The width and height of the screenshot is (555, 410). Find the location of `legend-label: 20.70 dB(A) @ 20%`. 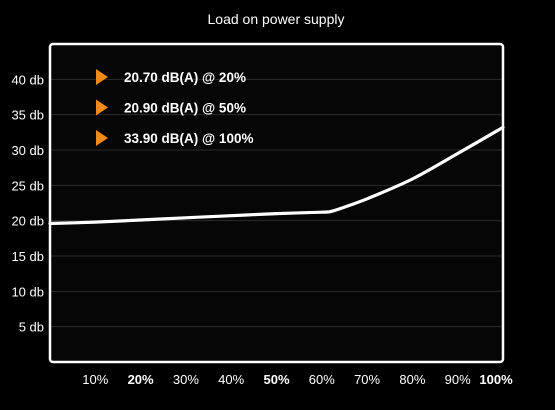

legend-label: 20.70 dB(A) @ 20% is located at coordinates (185, 77).